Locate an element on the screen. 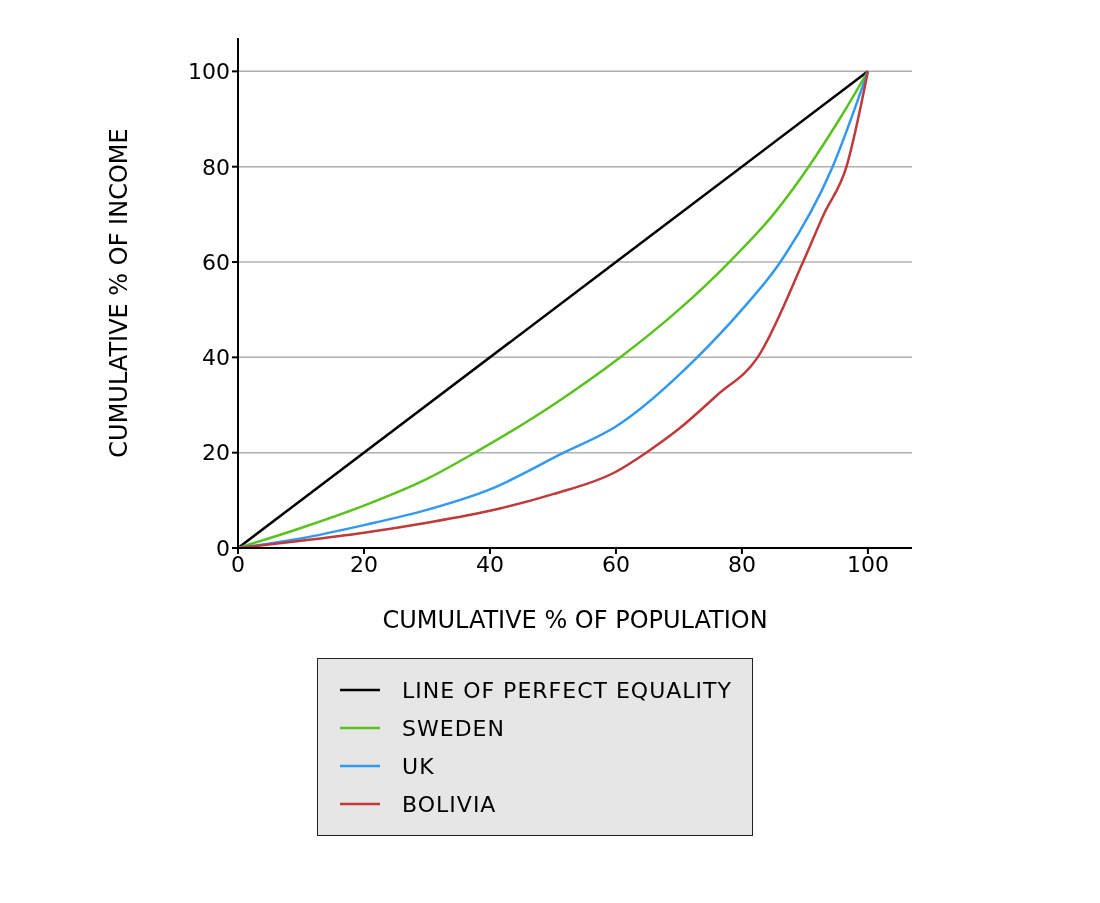  legend-label: UK is located at coordinates (418, 766).